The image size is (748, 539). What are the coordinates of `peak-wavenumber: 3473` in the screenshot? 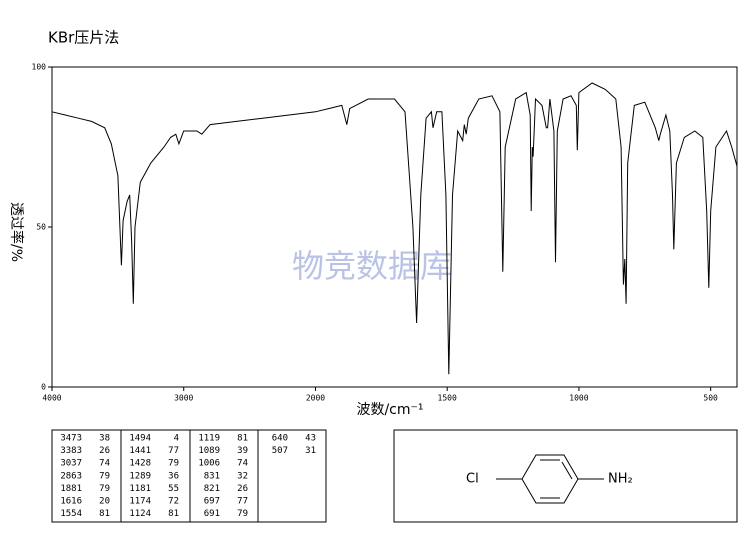 It's located at (71, 439).